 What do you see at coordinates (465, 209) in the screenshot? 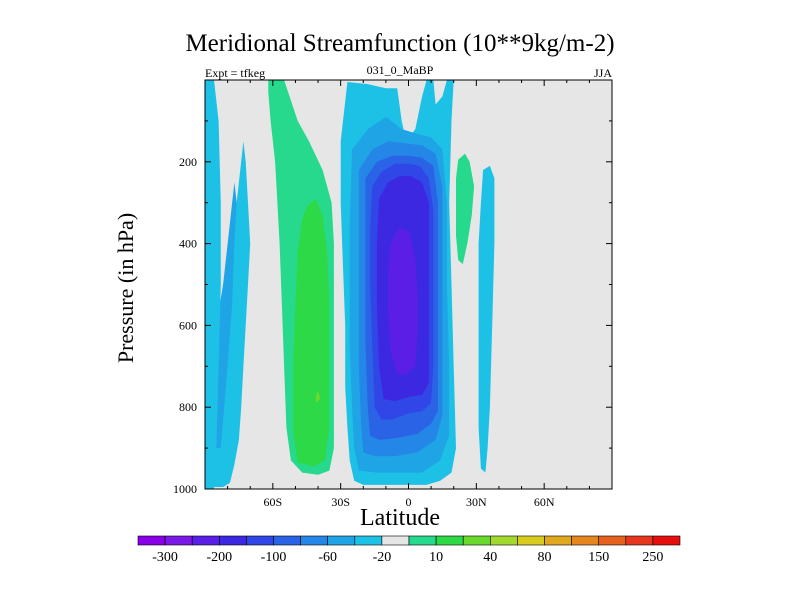
I see `contour-nh-cell-small` at bounding box center [465, 209].